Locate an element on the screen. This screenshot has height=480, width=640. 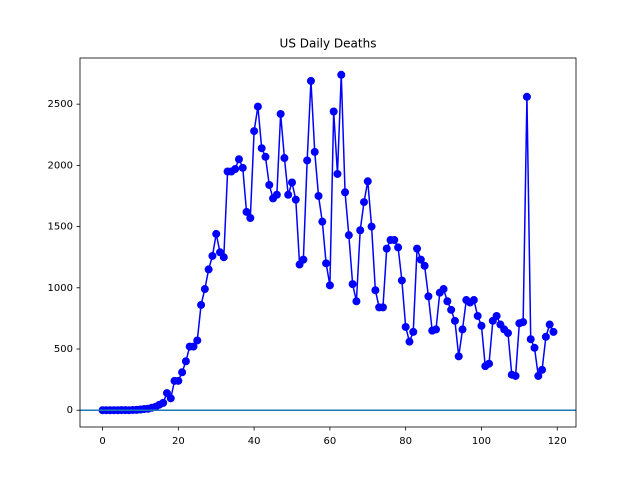
y-tick-label: 2000 is located at coordinates (60, 165).